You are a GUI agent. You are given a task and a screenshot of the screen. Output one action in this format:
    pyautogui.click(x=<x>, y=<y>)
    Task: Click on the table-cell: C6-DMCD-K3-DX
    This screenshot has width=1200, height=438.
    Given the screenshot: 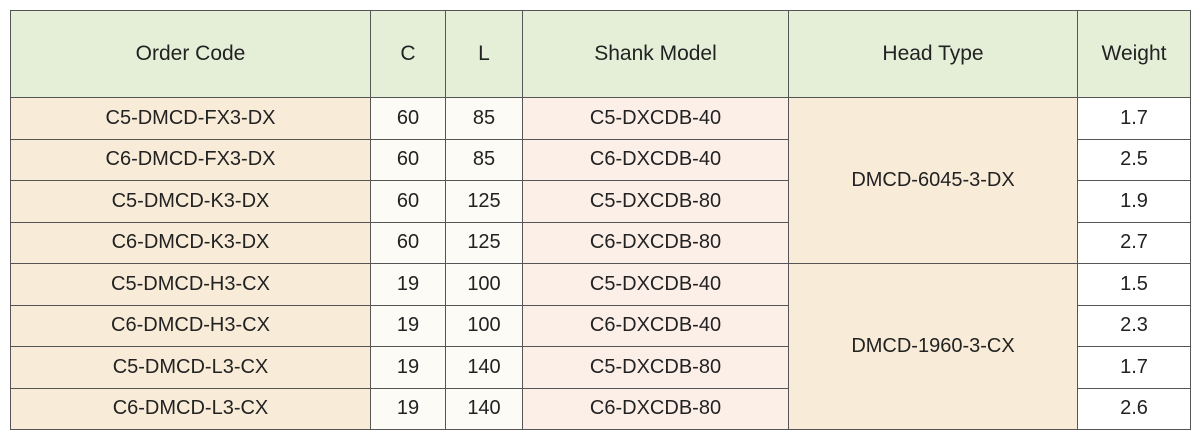 What is the action you would take?
    pyautogui.click(x=190, y=242)
    